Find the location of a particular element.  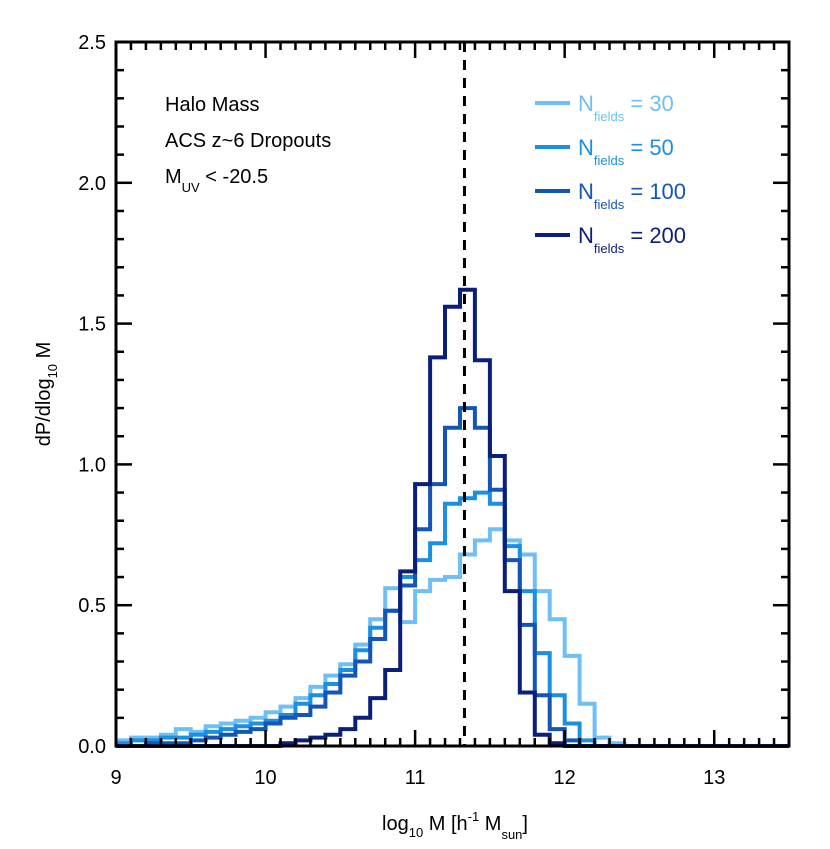

legend-item-200: Nfields = 200 is located at coordinates (610, 239).